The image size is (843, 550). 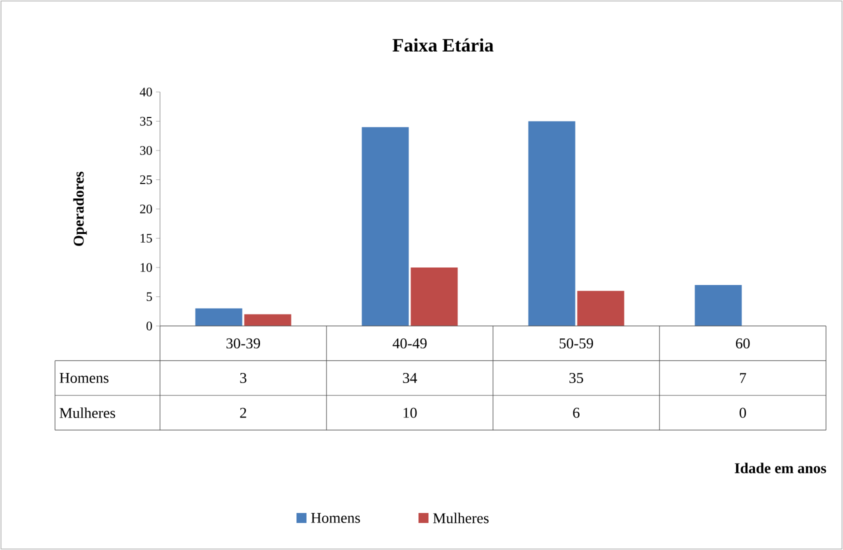 What do you see at coordinates (576, 377) in the screenshot?
I see `data-label: 35` at bounding box center [576, 377].